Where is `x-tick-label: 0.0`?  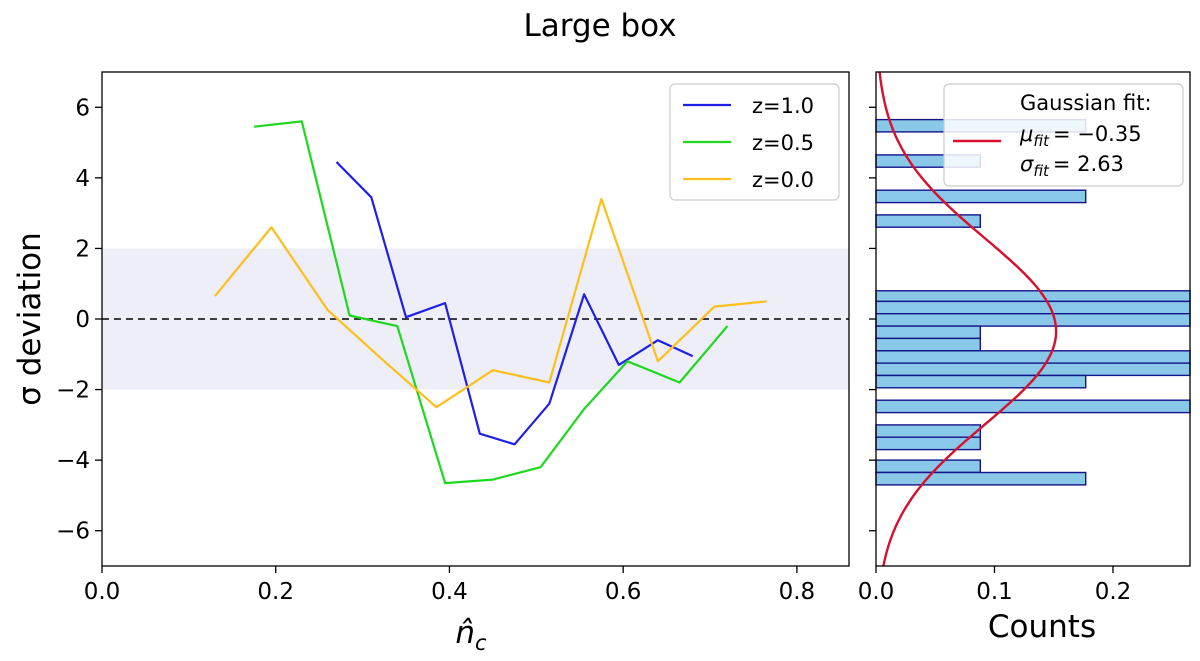
x-tick-label: 0.0 is located at coordinates (102, 592).